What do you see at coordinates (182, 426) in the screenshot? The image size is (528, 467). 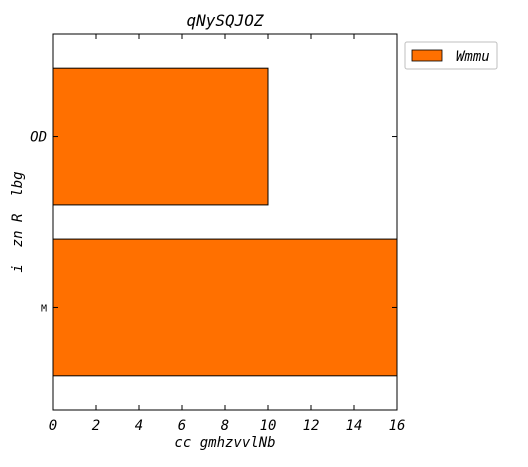 I see `x-tick-label: 6` at bounding box center [182, 426].